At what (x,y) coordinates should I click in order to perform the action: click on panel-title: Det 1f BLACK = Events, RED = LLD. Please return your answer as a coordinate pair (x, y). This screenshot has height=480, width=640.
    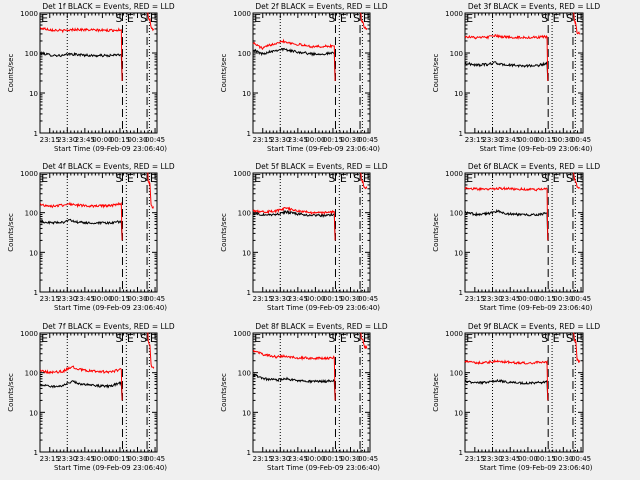
    Looking at the image, I should click on (108, 6).